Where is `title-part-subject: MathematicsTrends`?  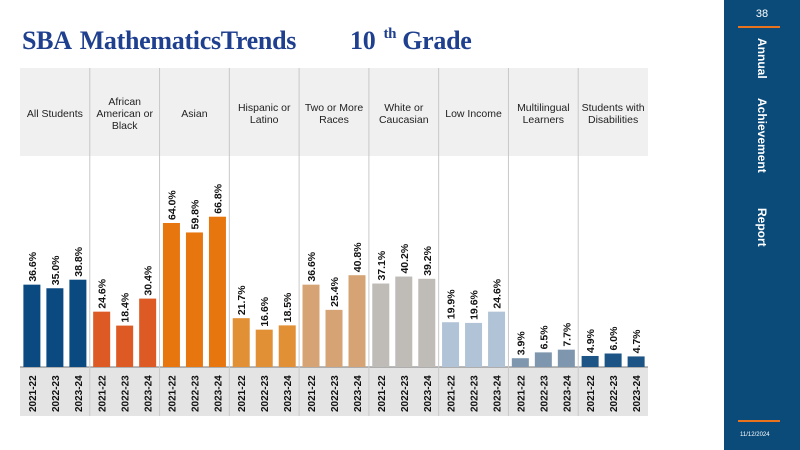
title-part-subject: MathematicsTrends is located at coordinates (188, 40).